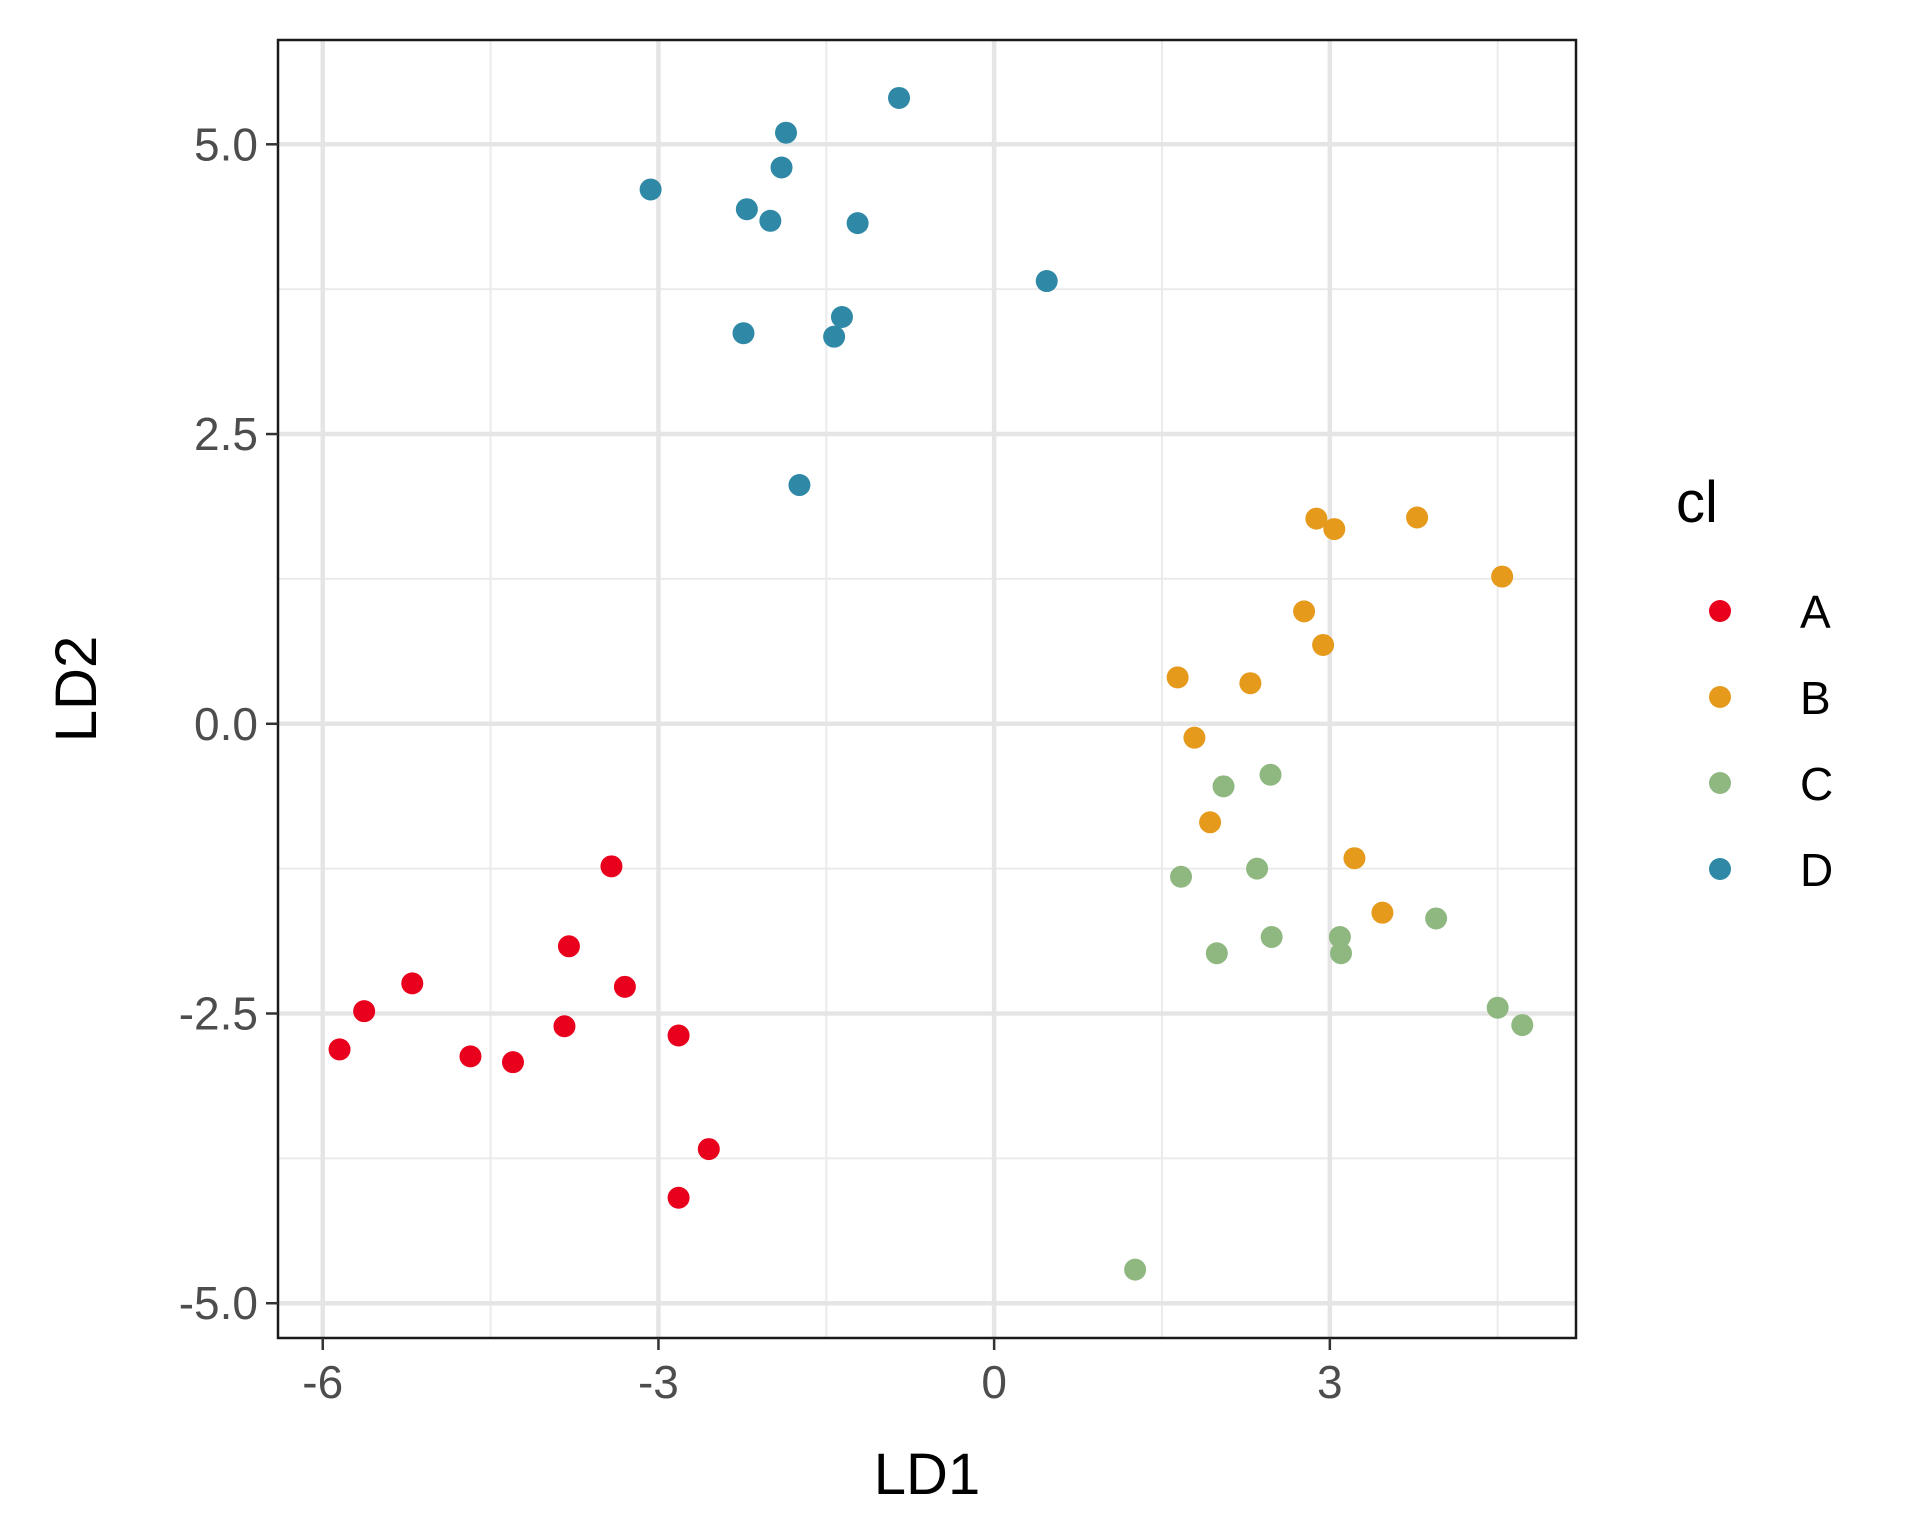  What do you see at coordinates (927, 1474) in the screenshot?
I see `x-axis-title: LD1` at bounding box center [927, 1474].